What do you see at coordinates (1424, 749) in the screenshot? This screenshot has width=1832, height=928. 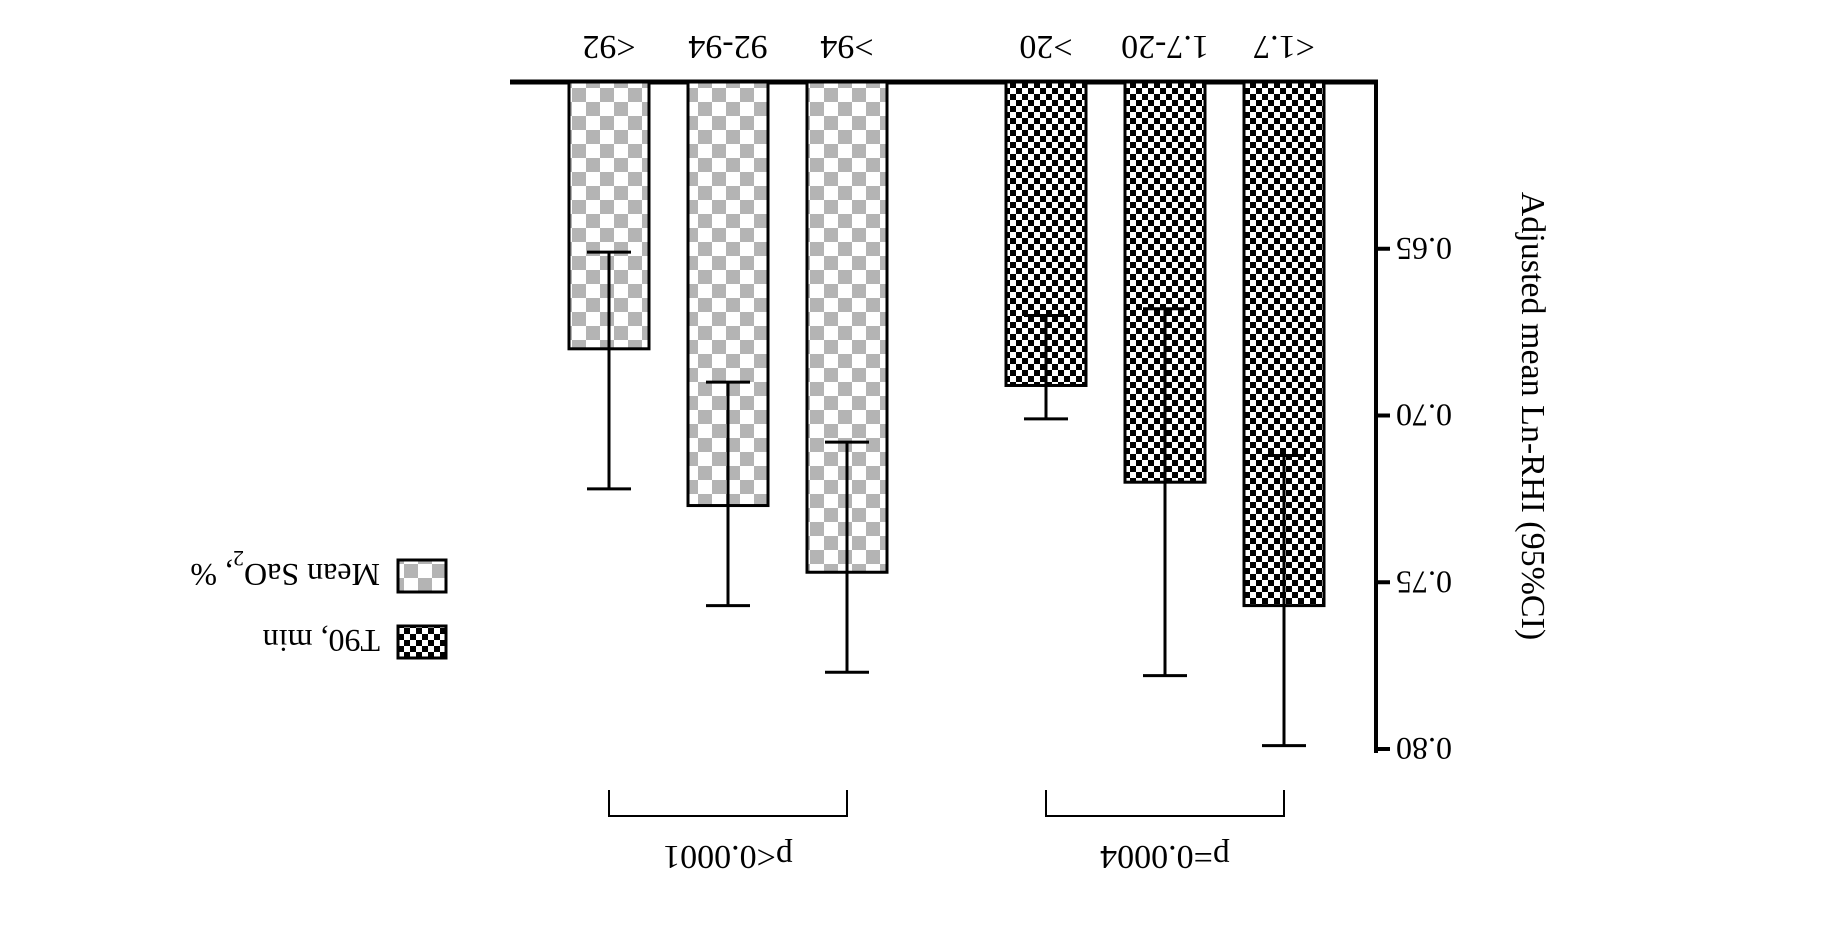 I see `y-tick-label: 0.80` at bounding box center [1424, 749].